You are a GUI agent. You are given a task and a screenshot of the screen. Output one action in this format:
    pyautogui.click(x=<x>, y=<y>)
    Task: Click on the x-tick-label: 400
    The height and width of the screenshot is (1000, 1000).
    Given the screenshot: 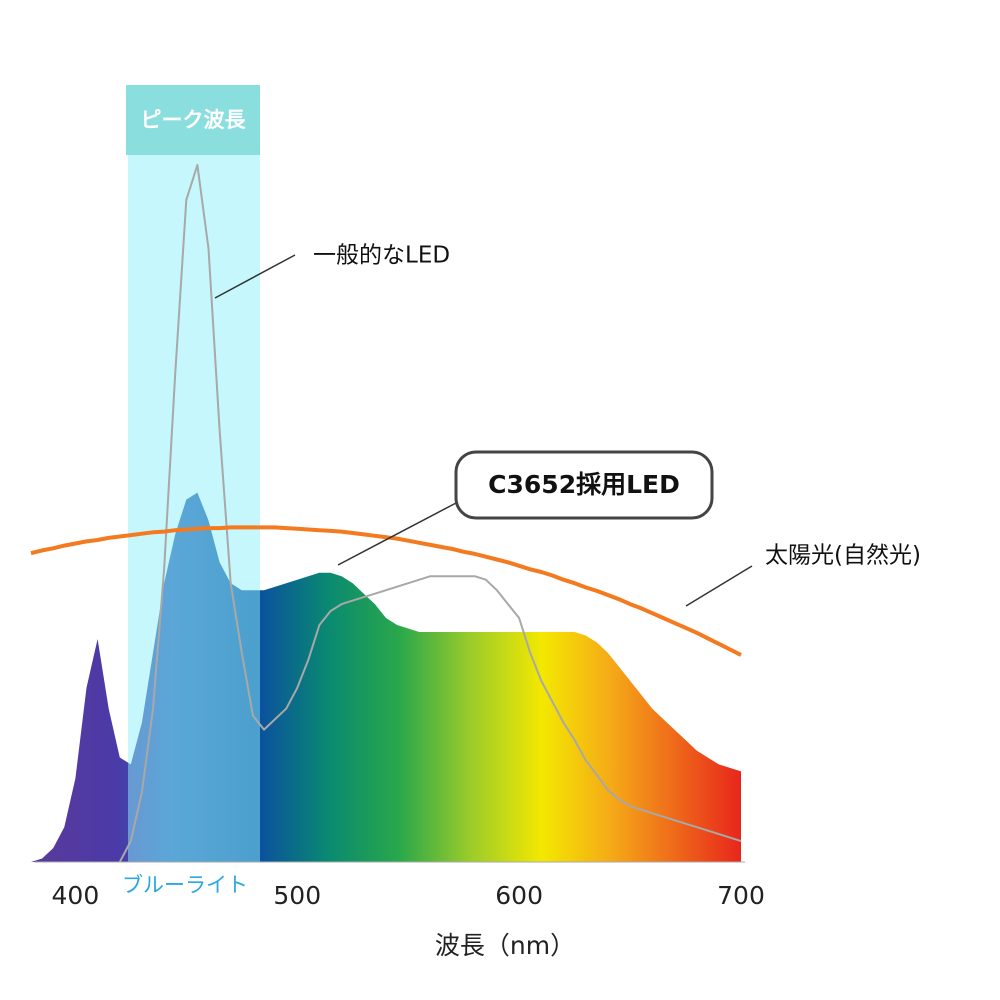 What is the action you would take?
    pyautogui.click(x=76, y=895)
    